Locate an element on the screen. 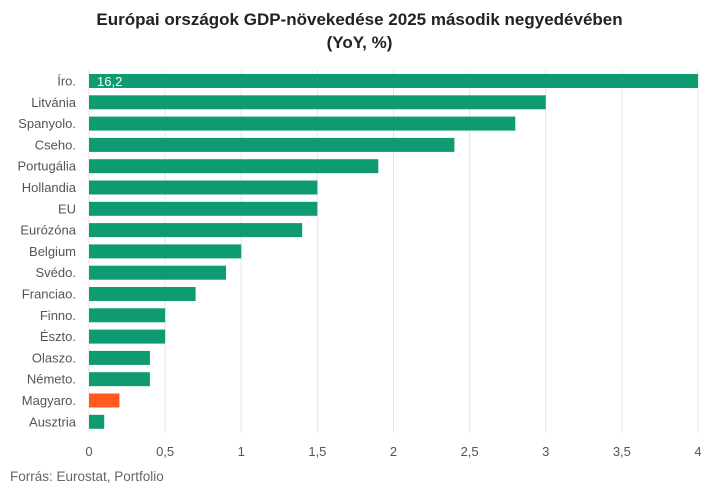 The image size is (719, 491). data-label: 16,2 is located at coordinates (109, 81).